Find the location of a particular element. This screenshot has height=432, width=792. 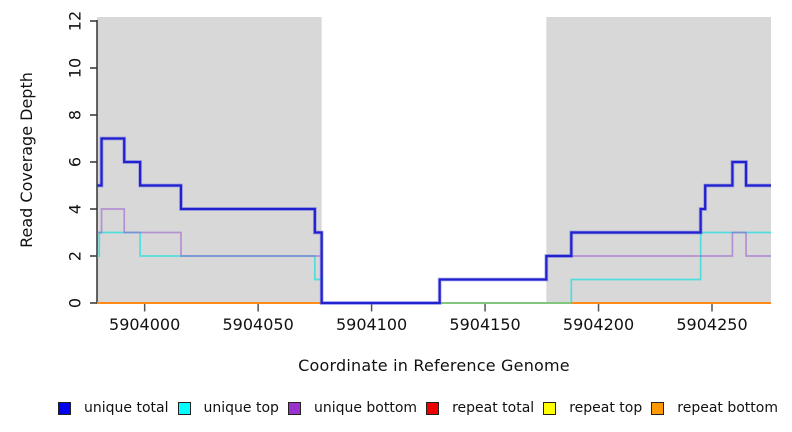

legend-label: repeat total is located at coordinates (493, 408).